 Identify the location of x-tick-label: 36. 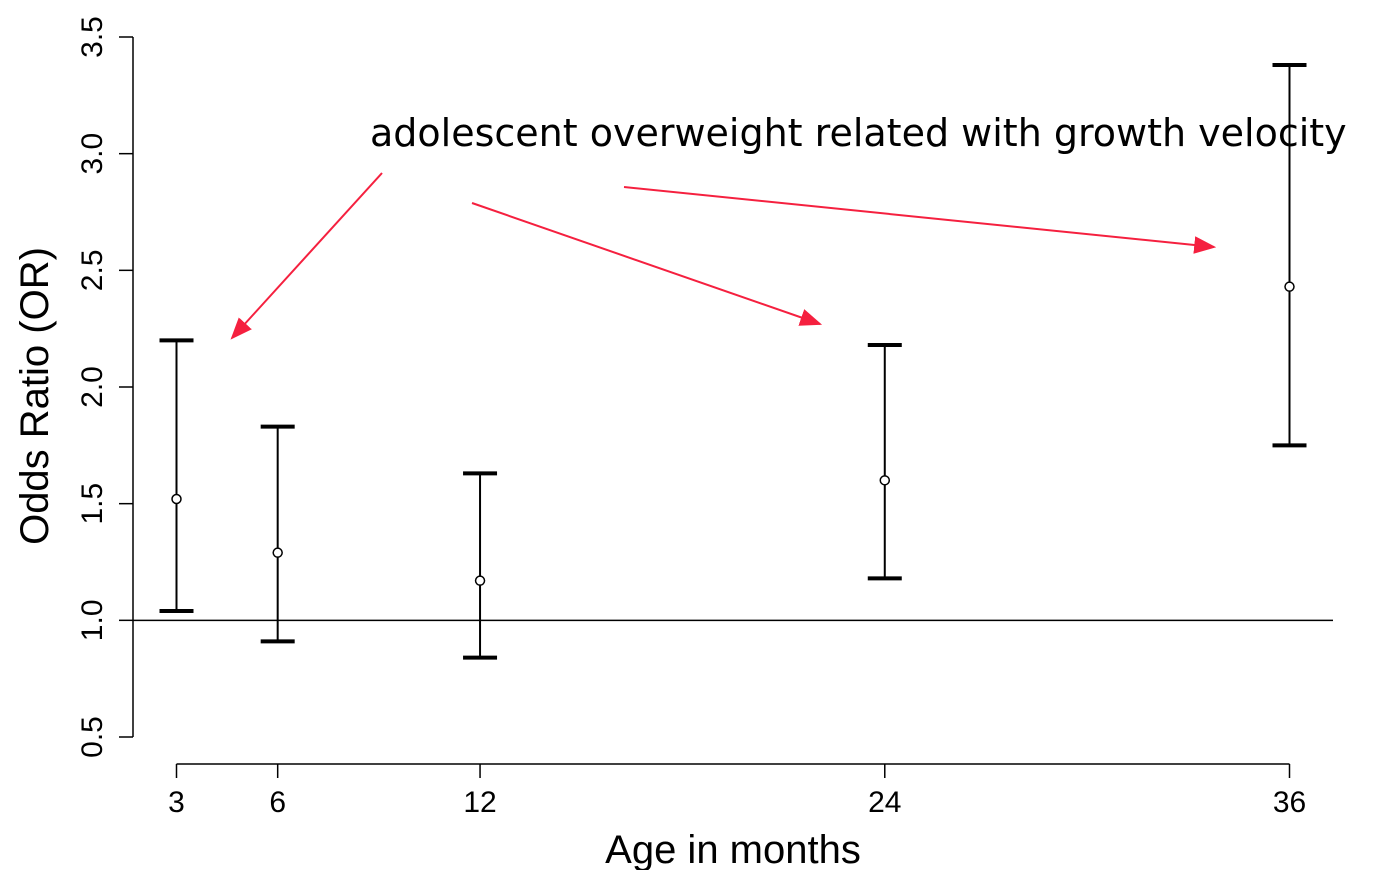
(1289, 802).